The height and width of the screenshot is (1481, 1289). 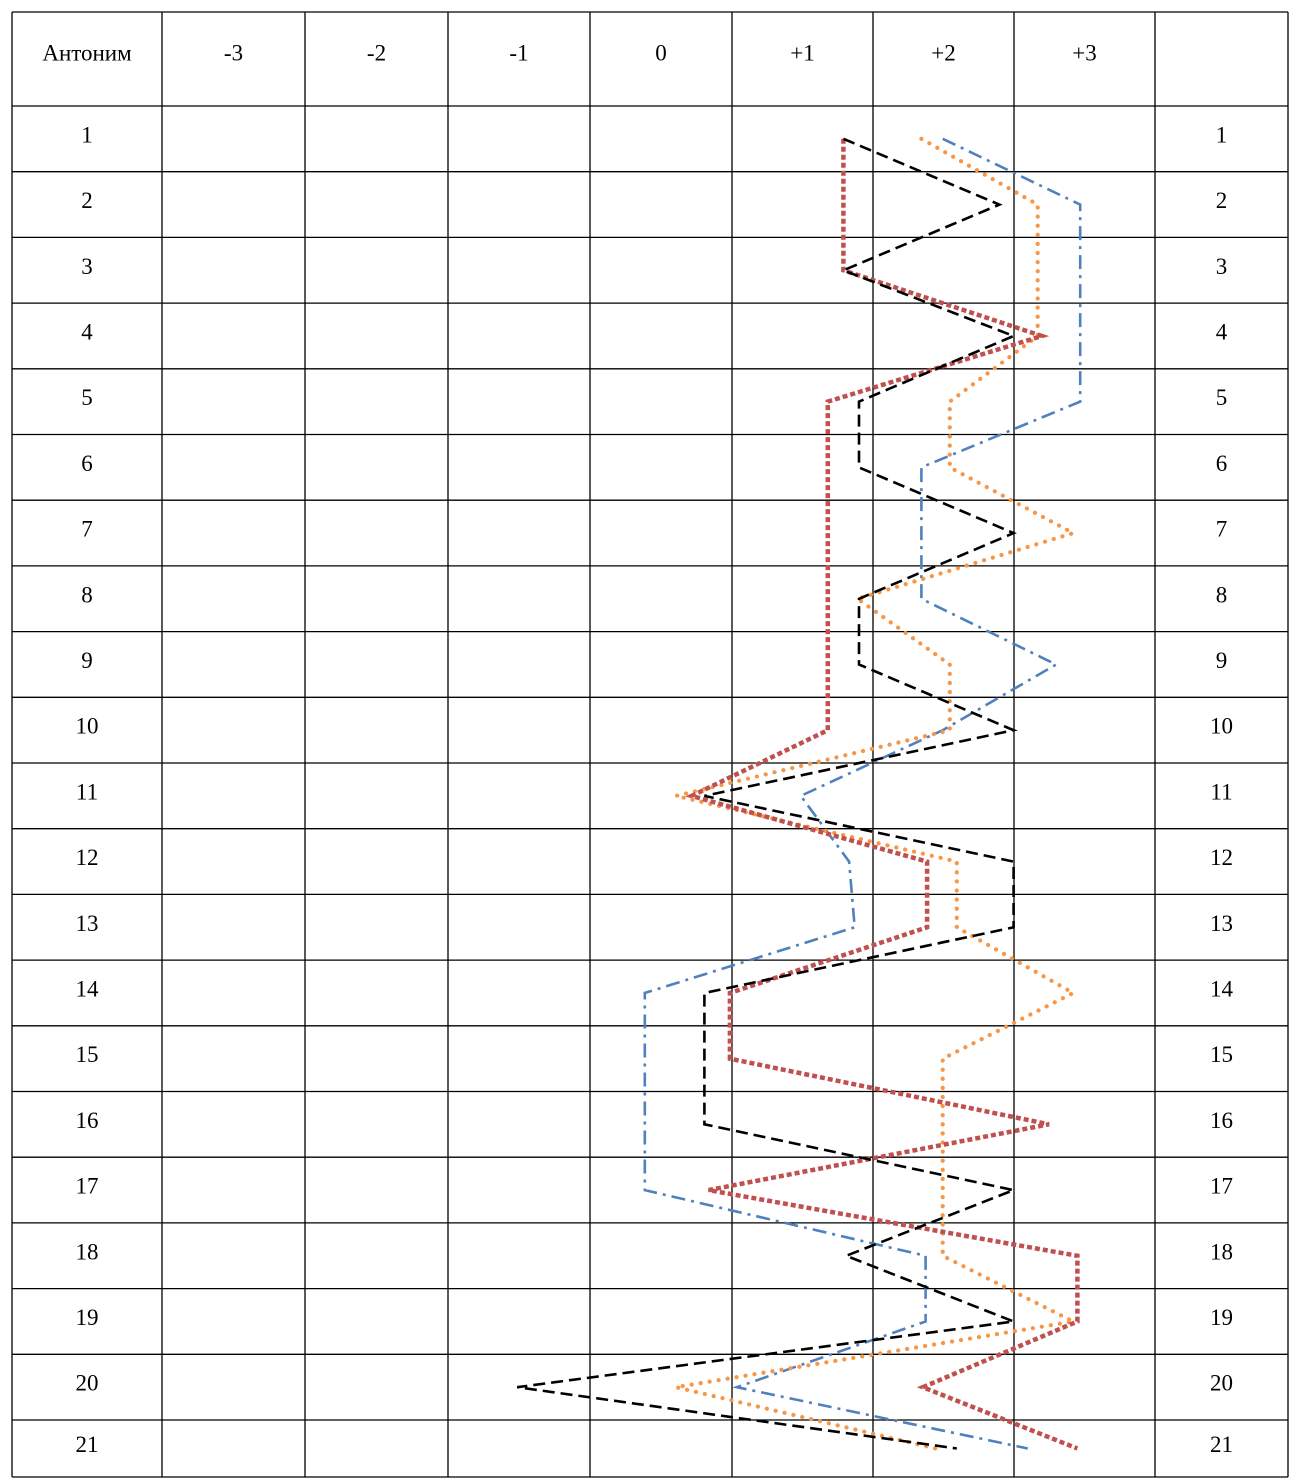 What do you see at coordinates (87, 1444) in the screenshot?
I see `row-label-left: 21` at bounding box center [87, 1444].